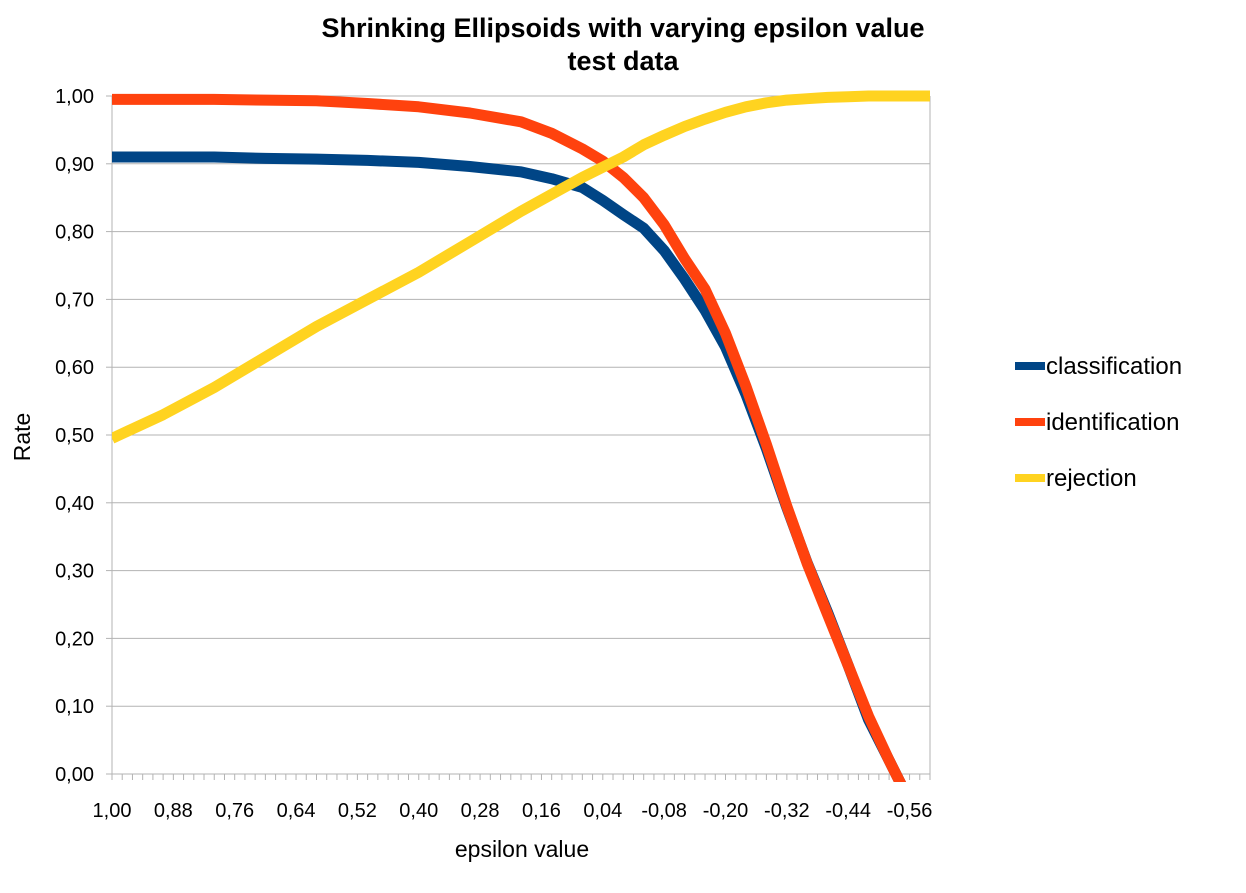  What do you see at coordinates (848, 811) in the screenshot?
I see `x-tick-label: -0,44` at bounding box center [848, 811].